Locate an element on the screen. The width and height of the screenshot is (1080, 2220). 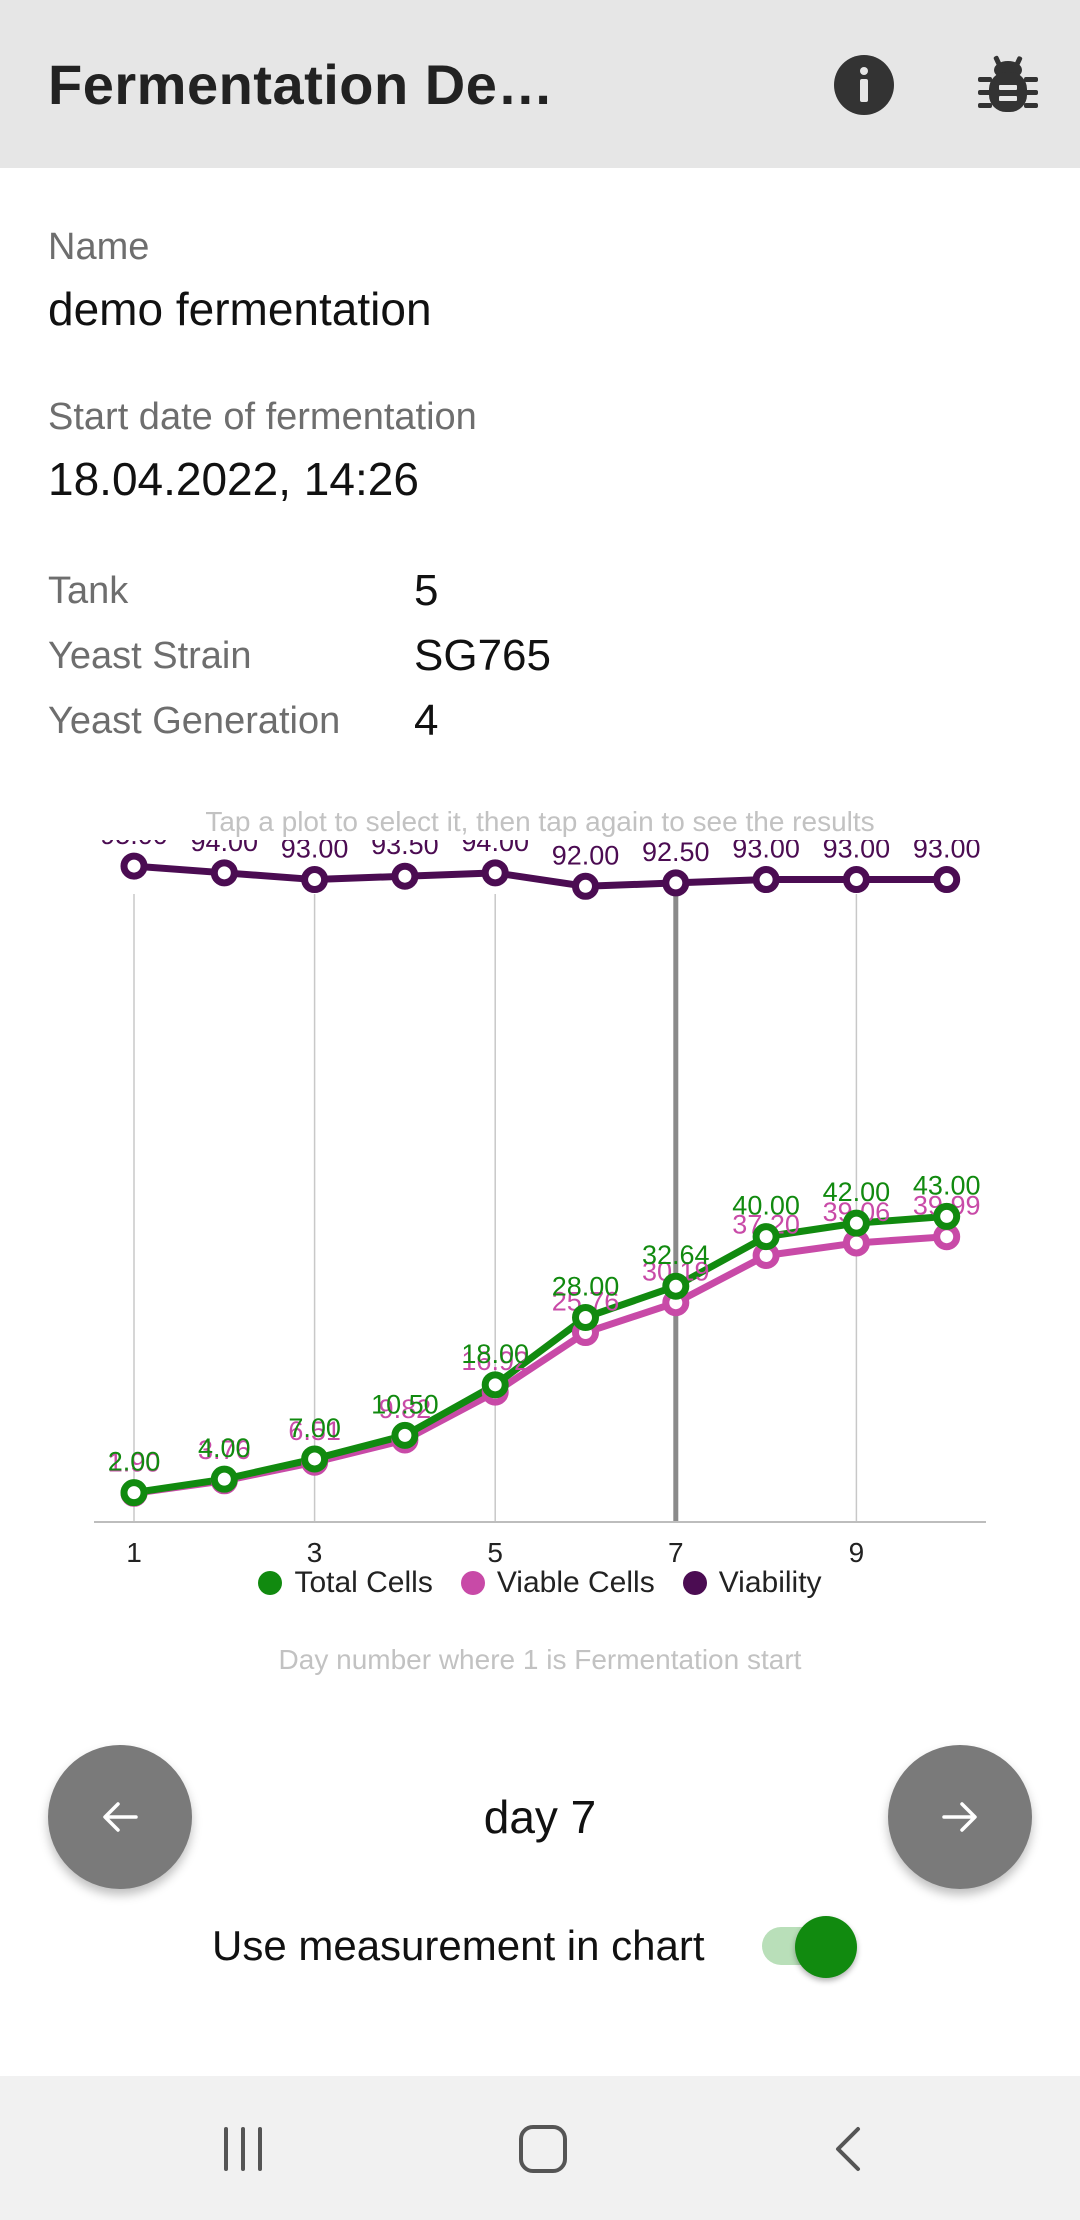
data-label-viable-cells: 3.76 is located at coordinates (224, 1450).